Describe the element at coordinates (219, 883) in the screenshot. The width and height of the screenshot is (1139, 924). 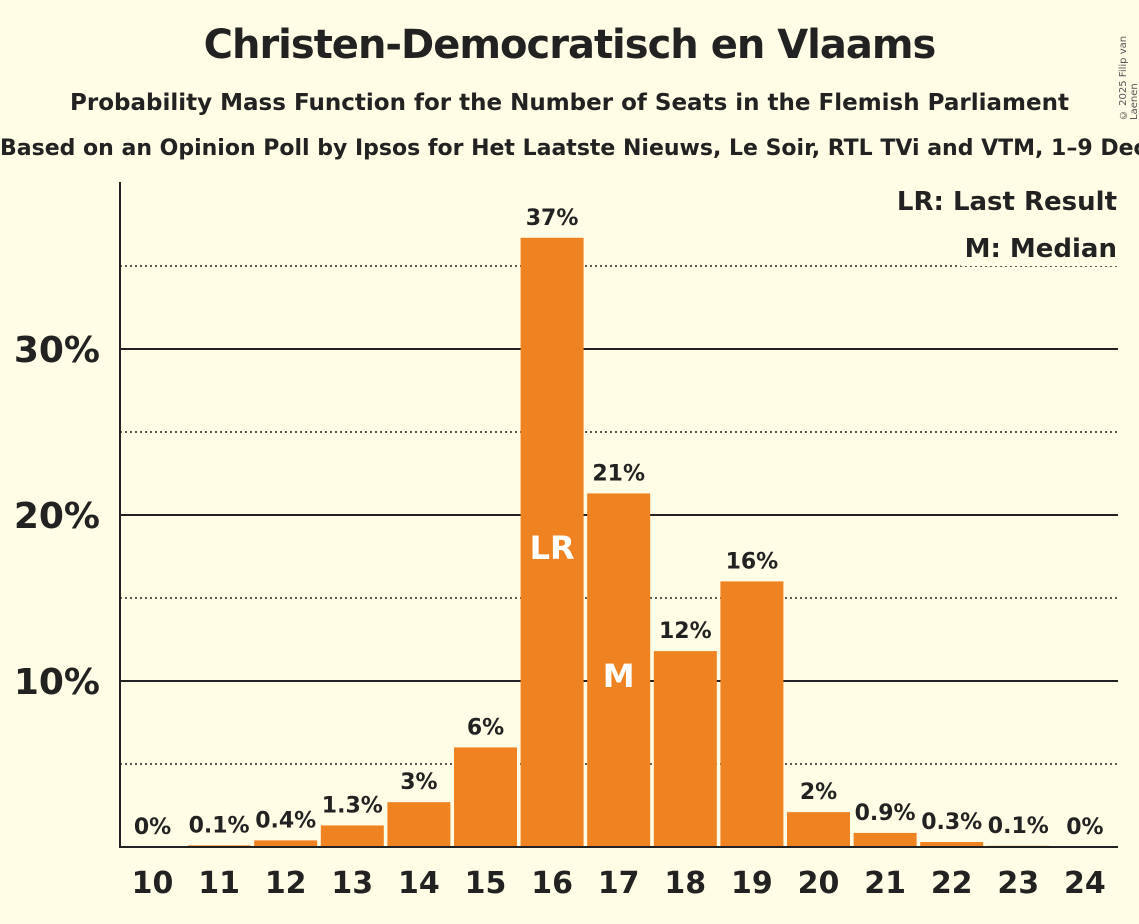
I see `x-tick-label: 11` at that location.